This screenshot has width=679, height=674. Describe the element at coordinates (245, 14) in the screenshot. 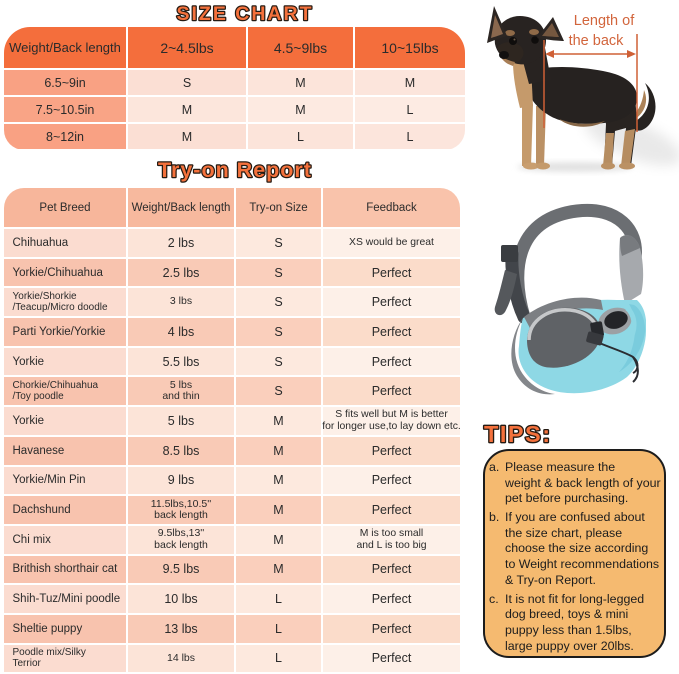

I see `svg-text: SIZE CHART` at that location.